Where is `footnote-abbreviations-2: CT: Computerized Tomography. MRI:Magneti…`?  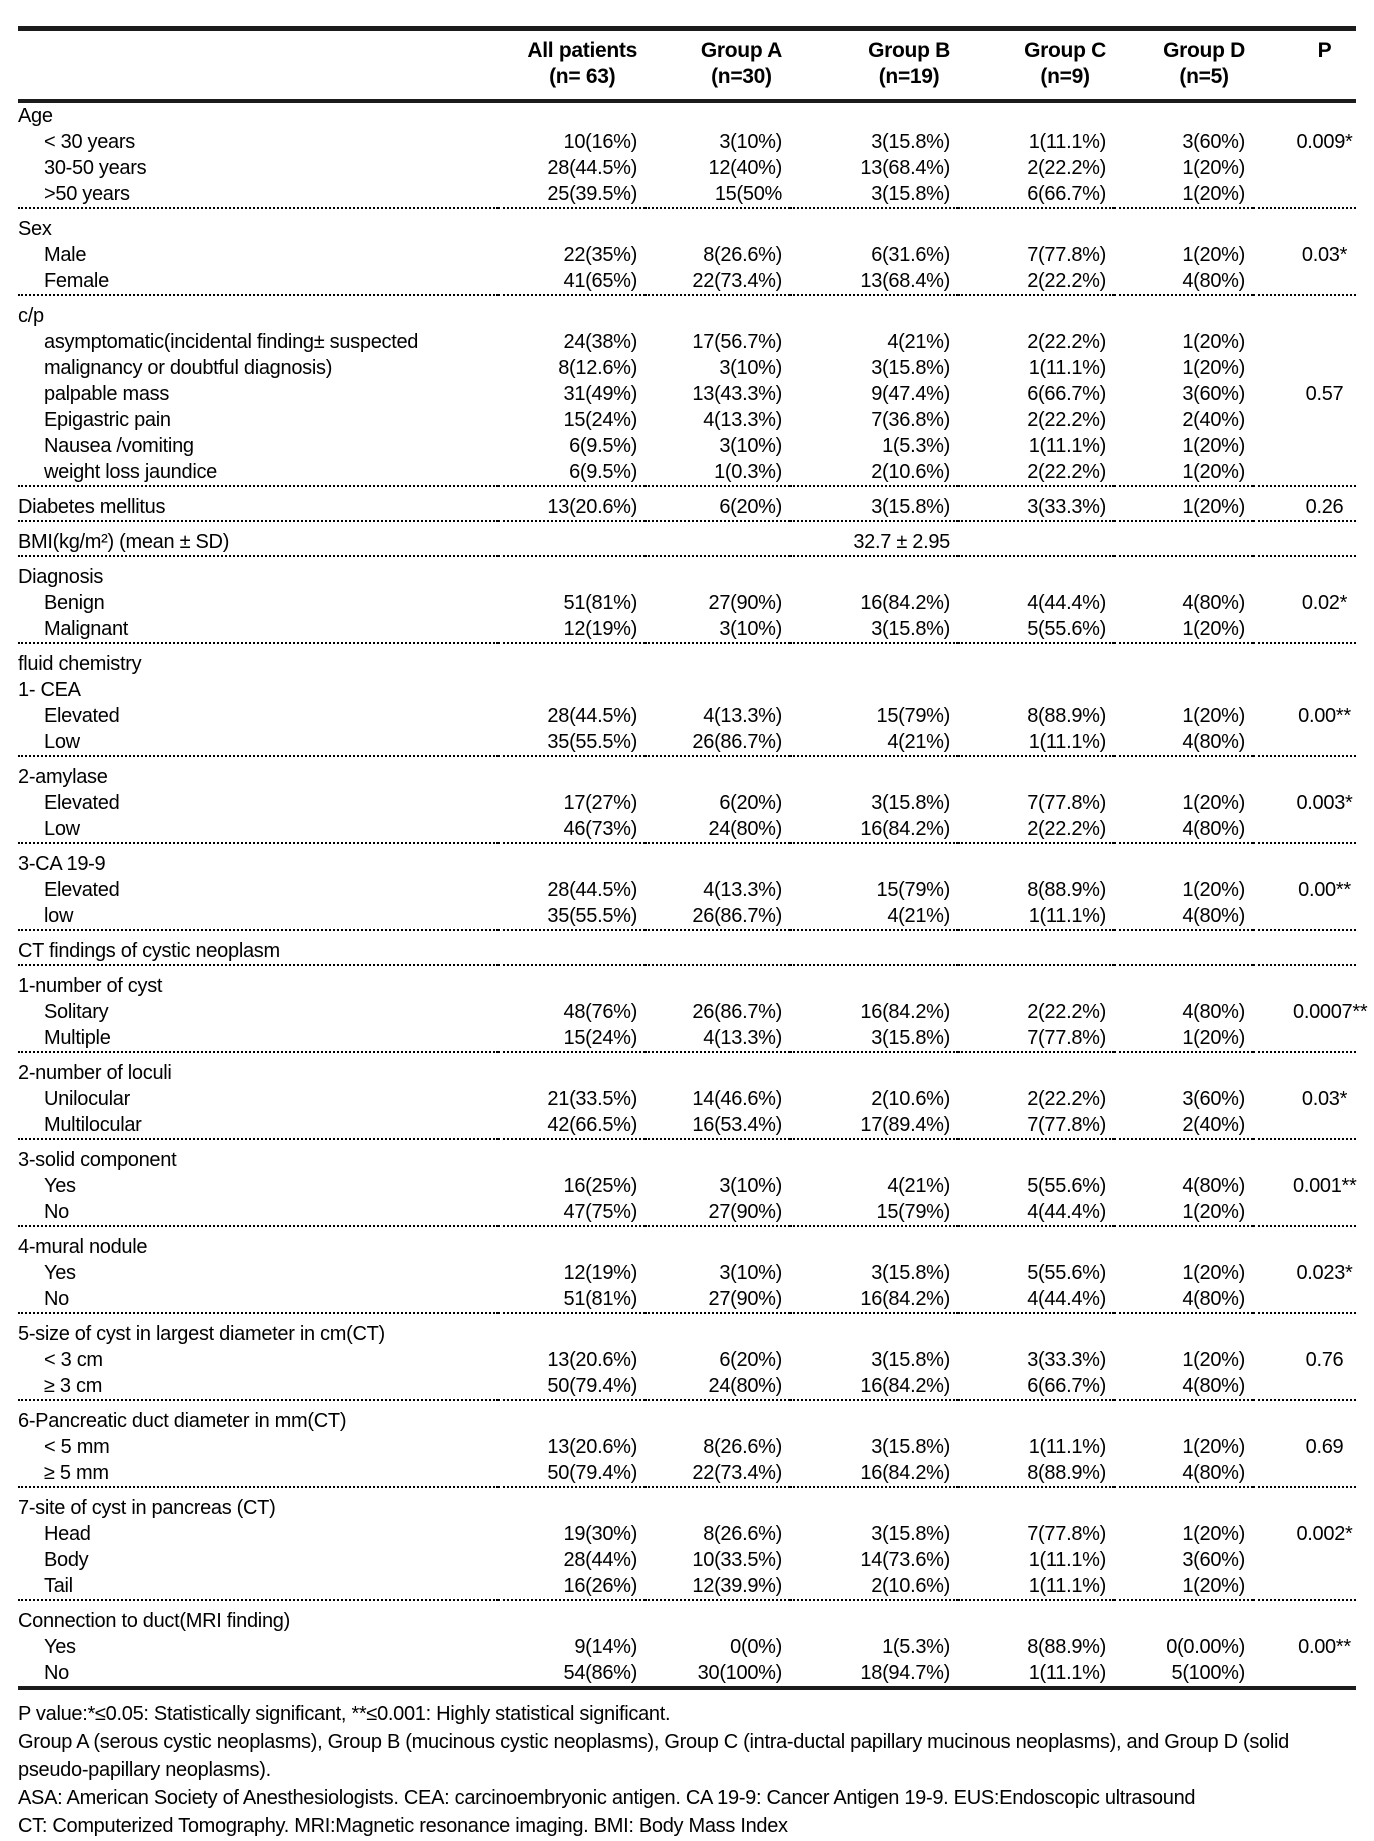
footnote-abbreviations-2: CT: Computerized Tomography. MRI:Magneti… is located at coordinates (403, 1826).